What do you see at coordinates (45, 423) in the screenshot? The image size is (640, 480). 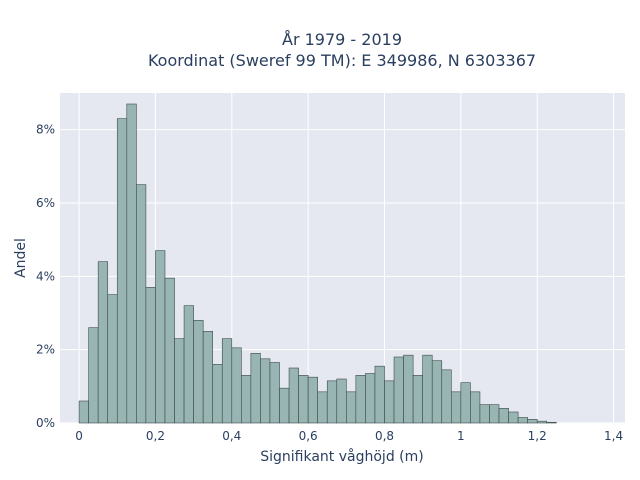 I see `y-tick-label: 0%` at bounding box center [45, 423].